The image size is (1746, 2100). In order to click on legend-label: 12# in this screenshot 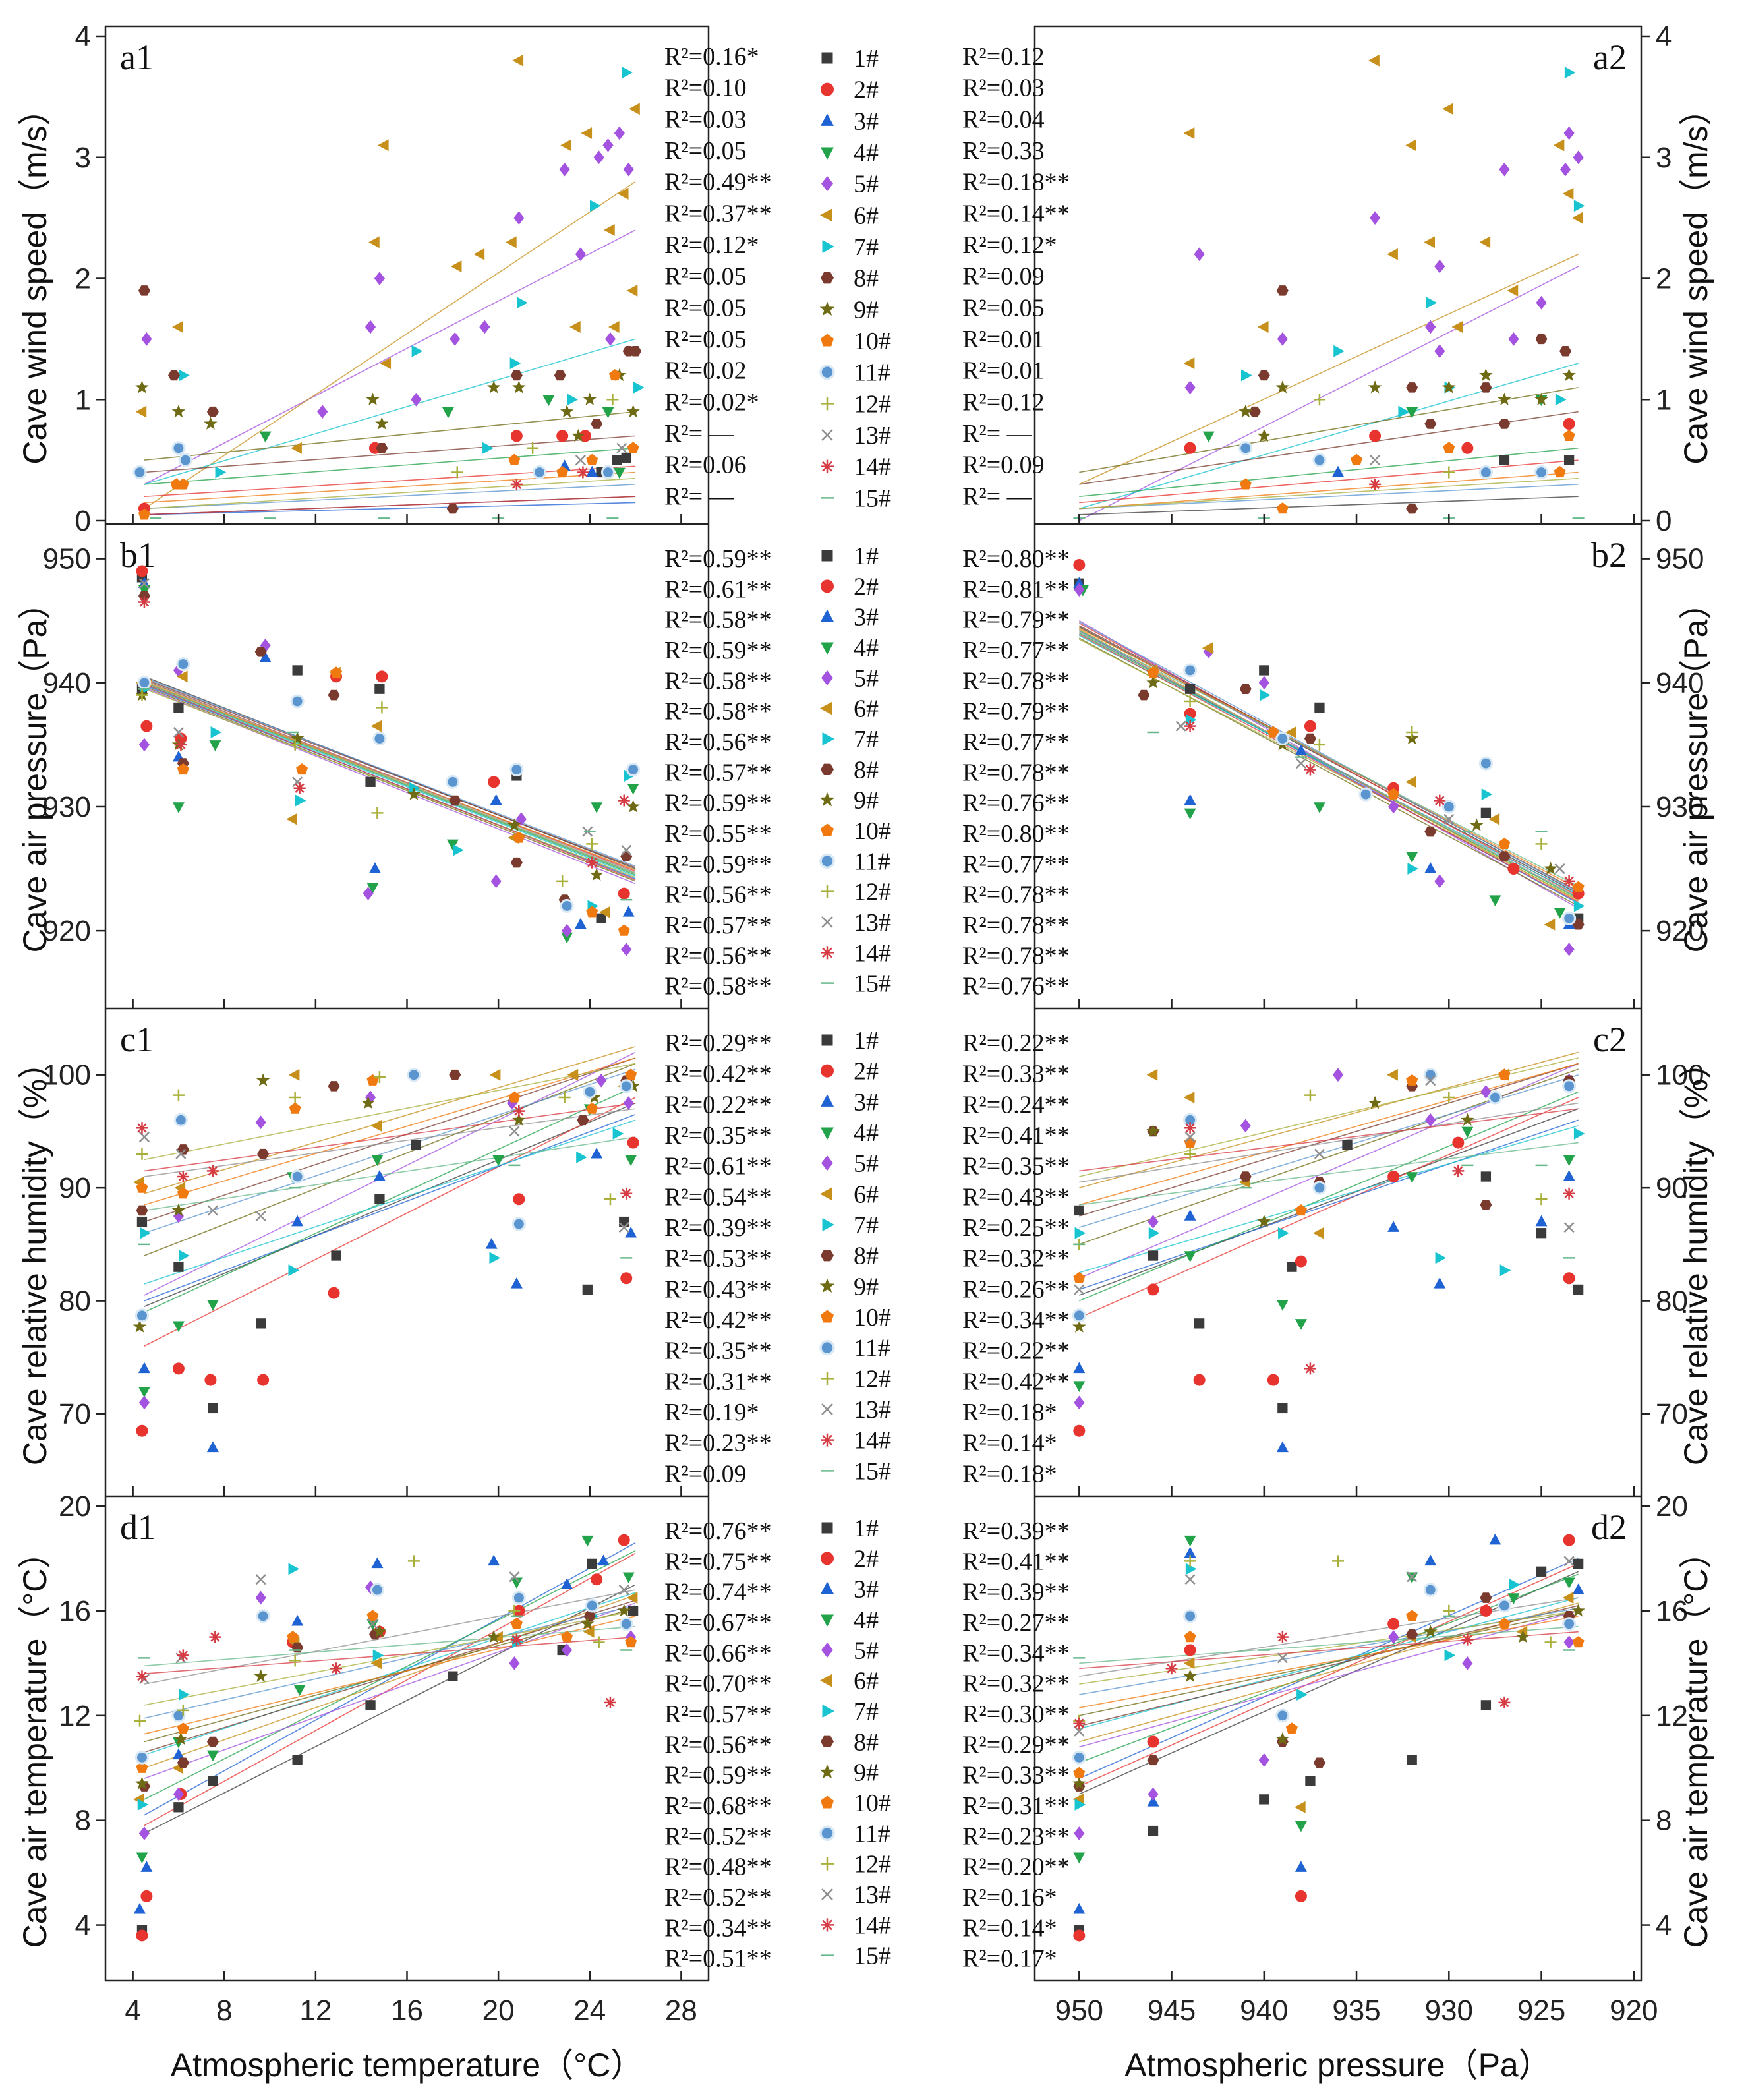, I will do `click(872, 1865)`.